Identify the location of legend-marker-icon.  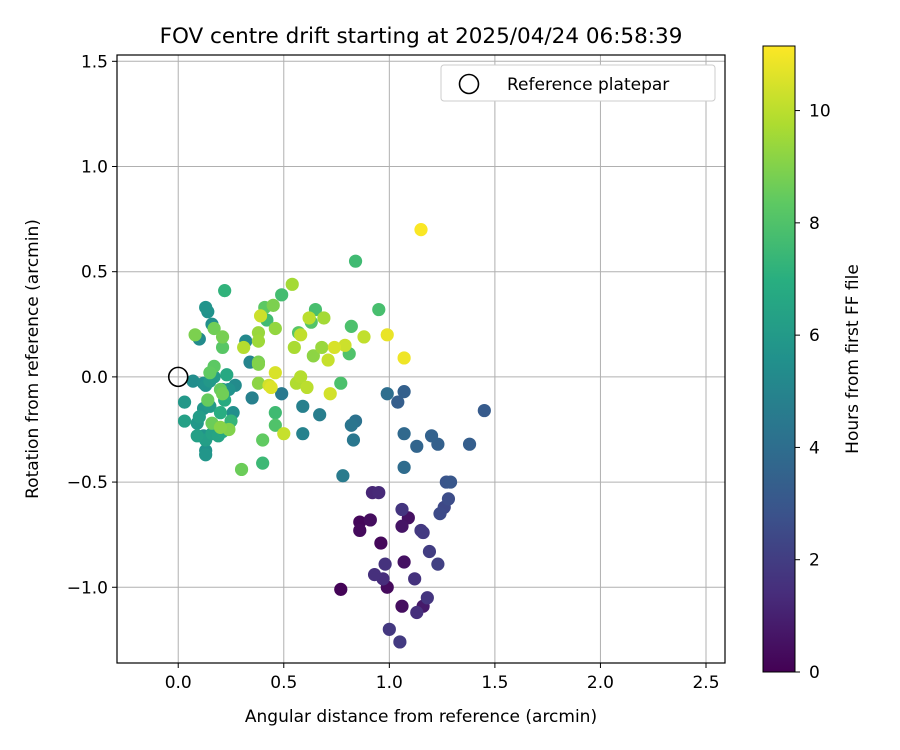
(469, 84).